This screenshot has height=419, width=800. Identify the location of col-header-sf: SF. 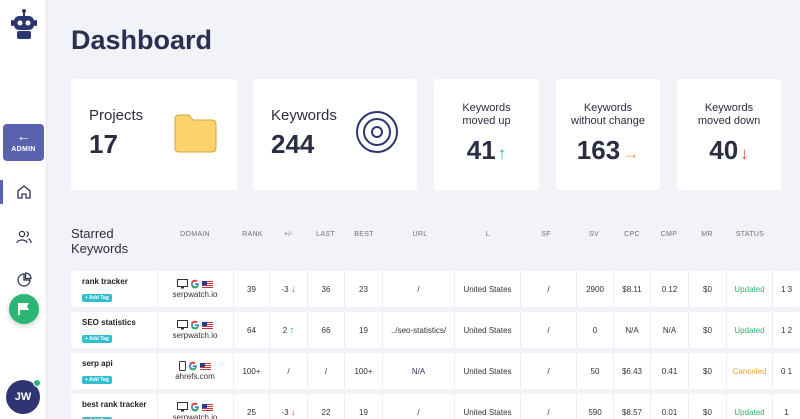
(546, 234).